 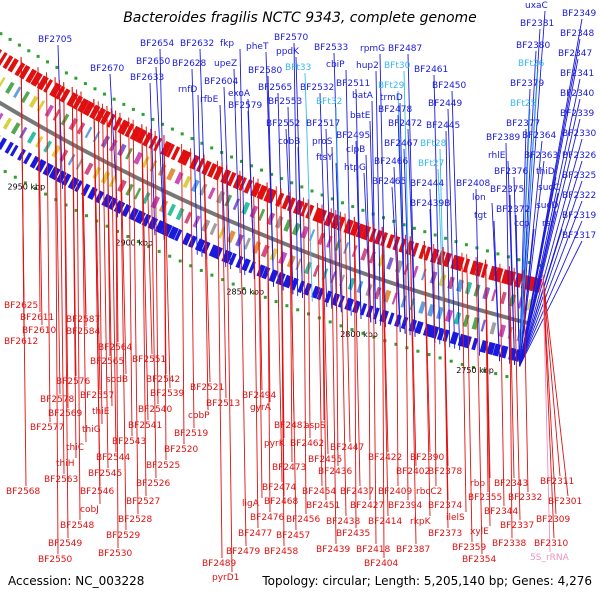 I want to click on gene-label: BF2580, so click(x=265, y=71).